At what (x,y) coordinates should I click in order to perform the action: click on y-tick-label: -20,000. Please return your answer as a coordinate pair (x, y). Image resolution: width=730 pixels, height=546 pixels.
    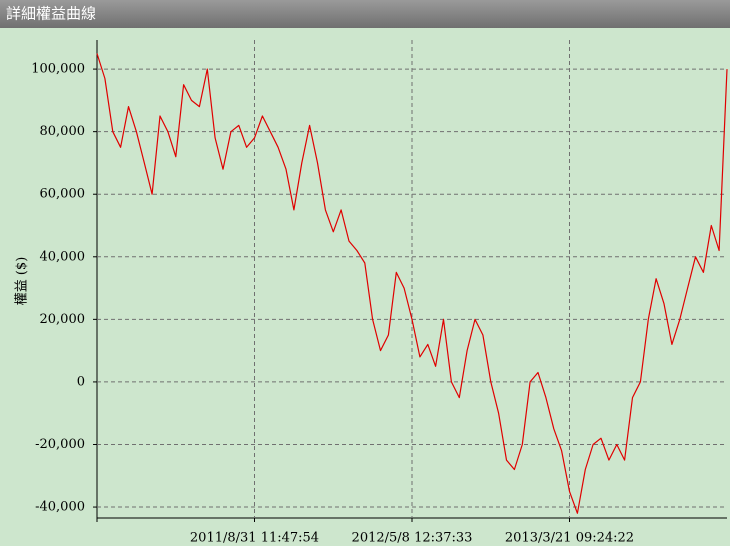
    Looking at the image, I should click on (60, 444).